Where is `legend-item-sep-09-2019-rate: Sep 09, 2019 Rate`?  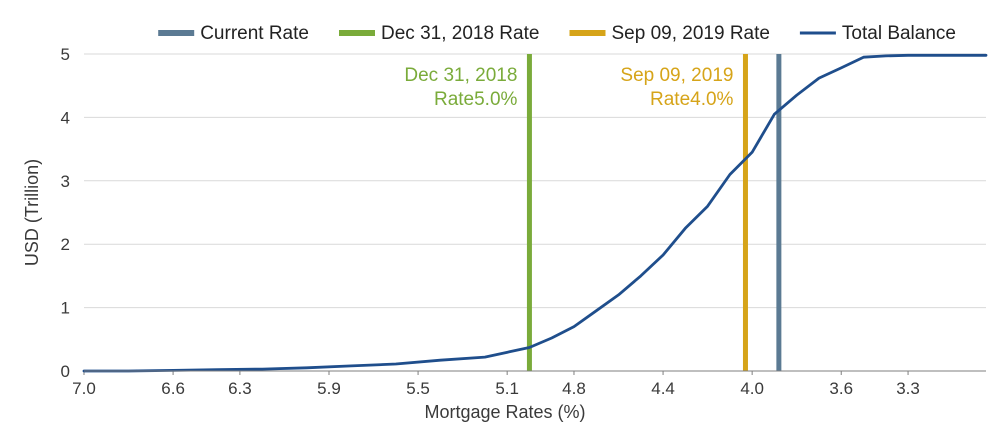 legend-item-sep-09-2019-rate: Sep 09, 2019 Rate is located at coordinates (669, 33).